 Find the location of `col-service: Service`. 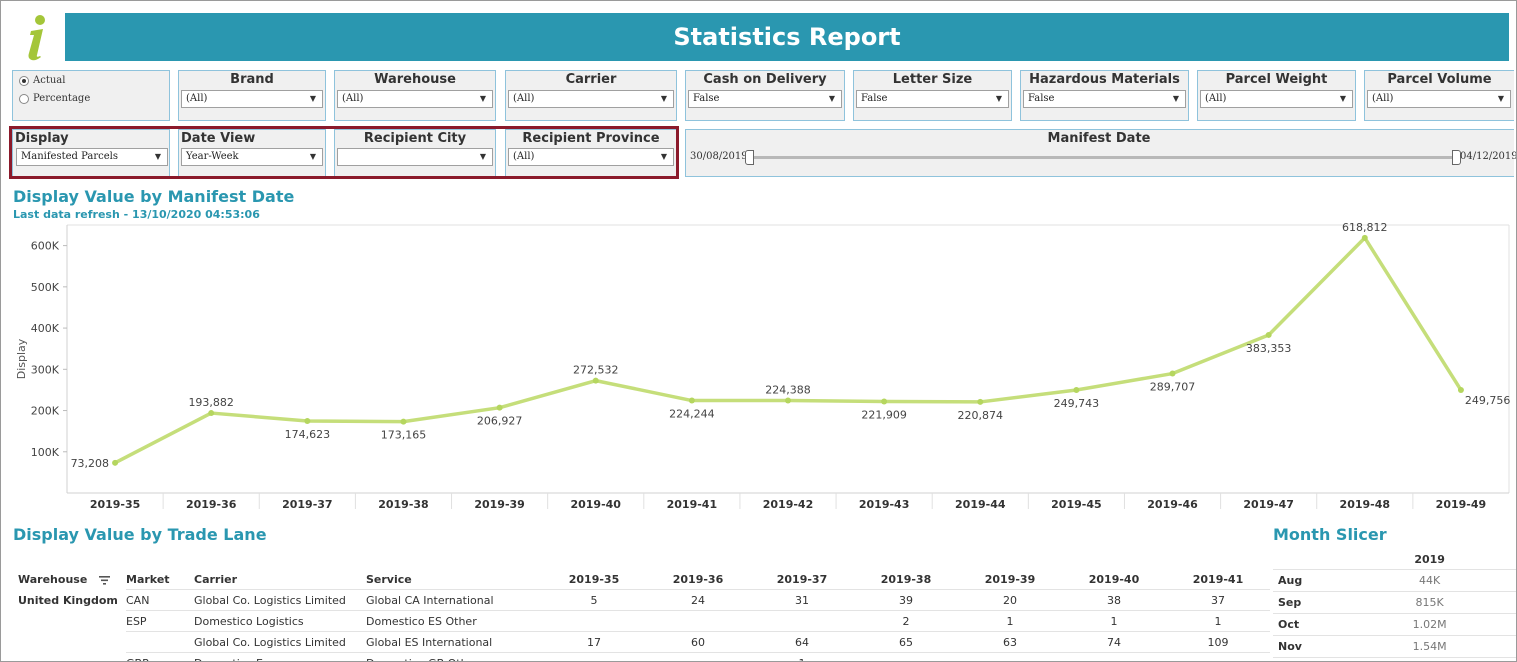

col-service: Service is located at coordinates (389, 579).